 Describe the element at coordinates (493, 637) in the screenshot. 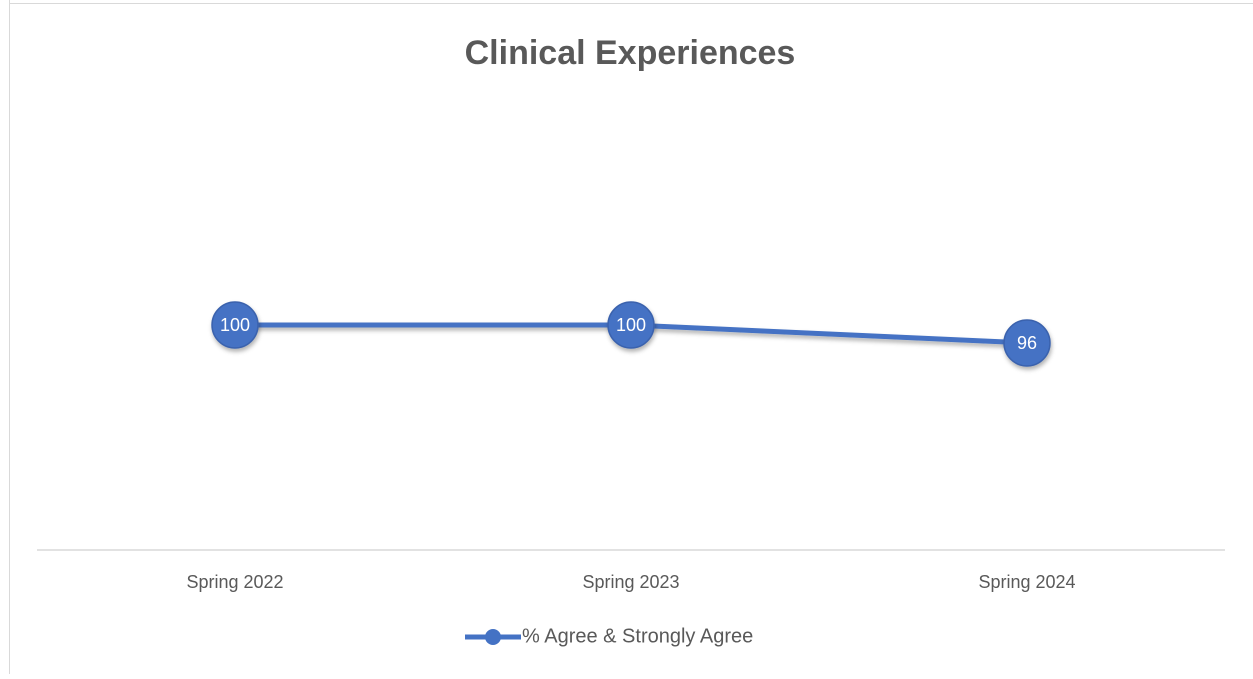

I see `legend-marker` at that location.